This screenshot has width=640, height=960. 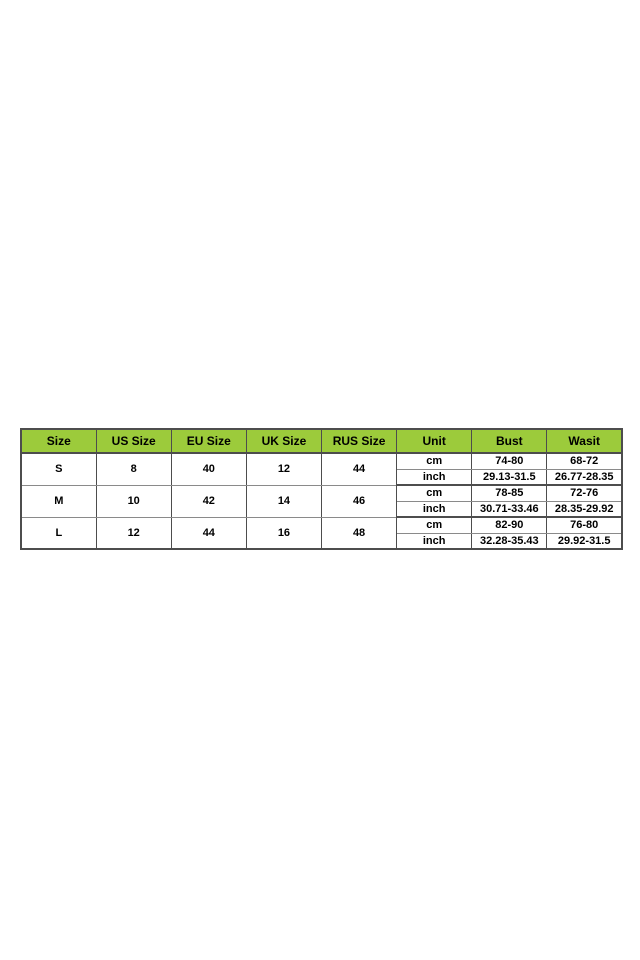 What do you see at coordinates (584, 477) in the screenshot?
I see `waist-cell: 26.77-28.35` at bounding box center [584, 477].